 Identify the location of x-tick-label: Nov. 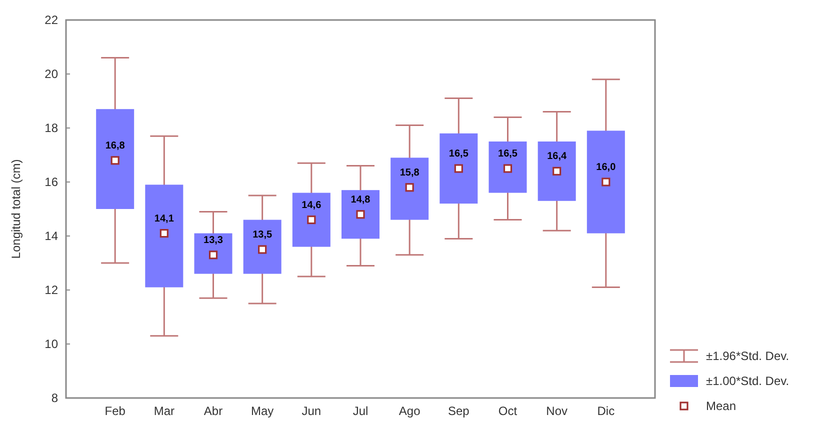
(557, 411).